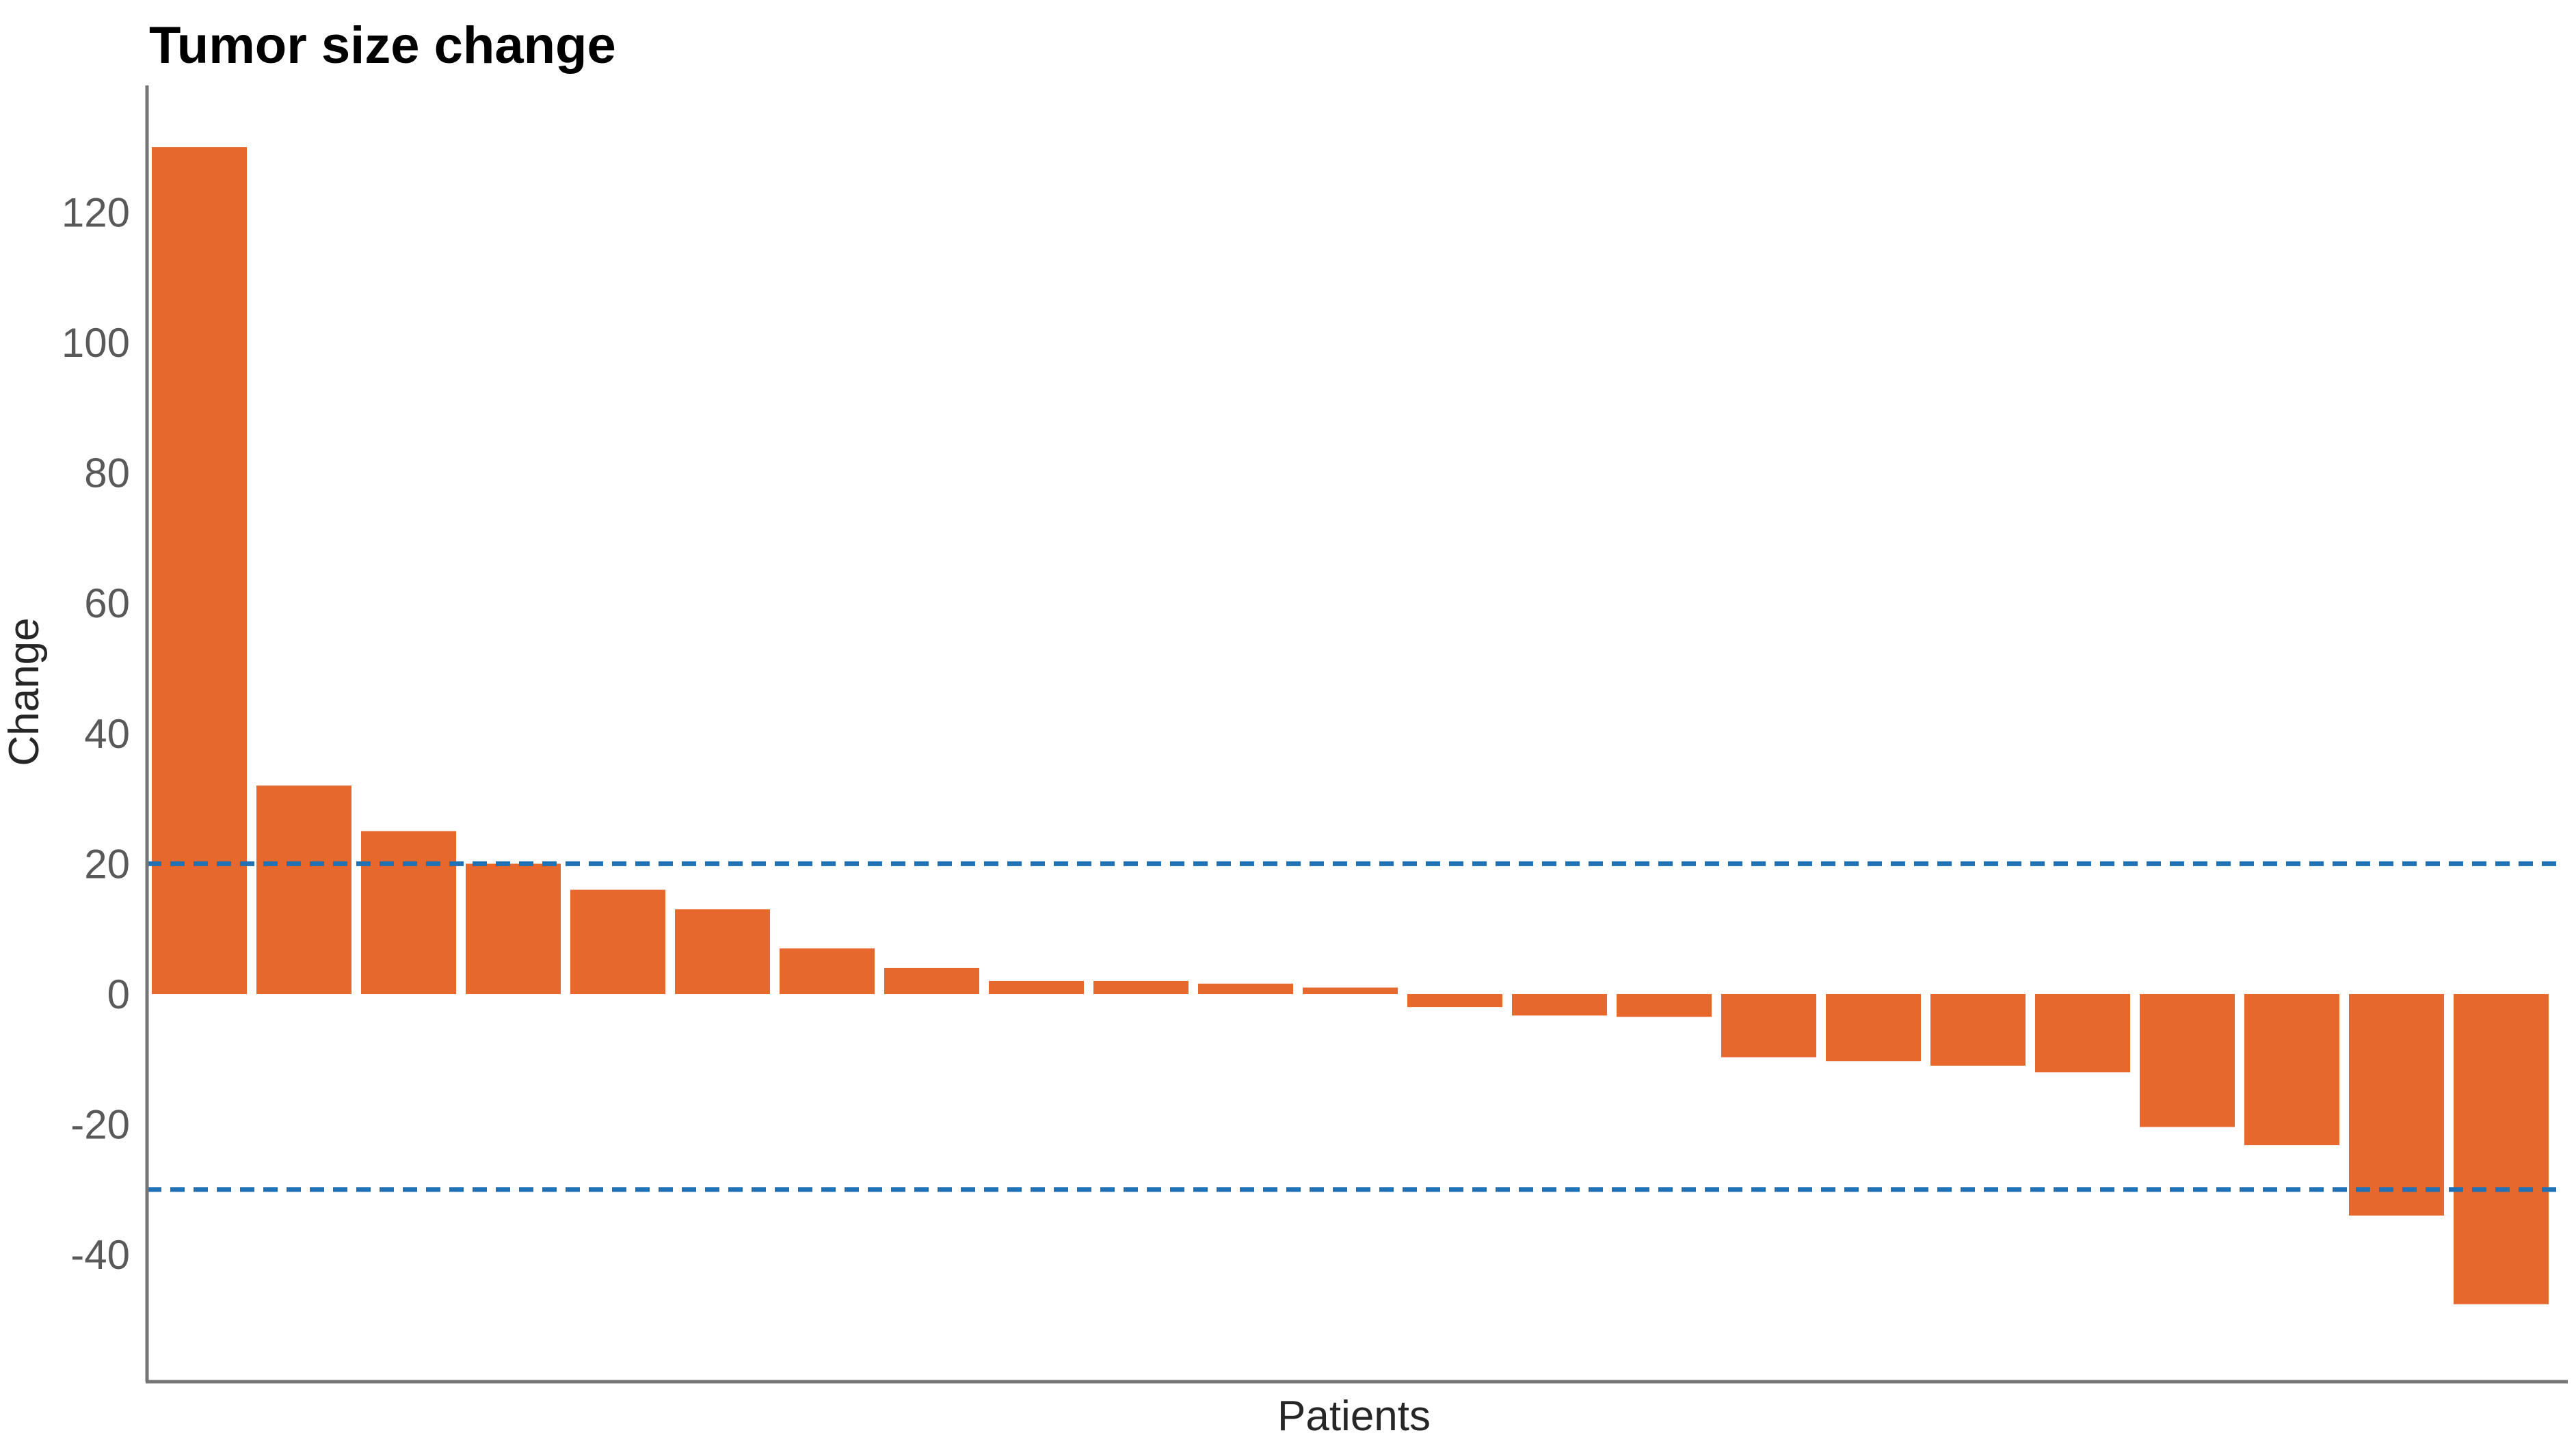 The height and width of the screenshot is (1448, 2576). Describe the element at coordinates (107, 474) in the screenshot. I see `y-tick-label: 80` at that location.